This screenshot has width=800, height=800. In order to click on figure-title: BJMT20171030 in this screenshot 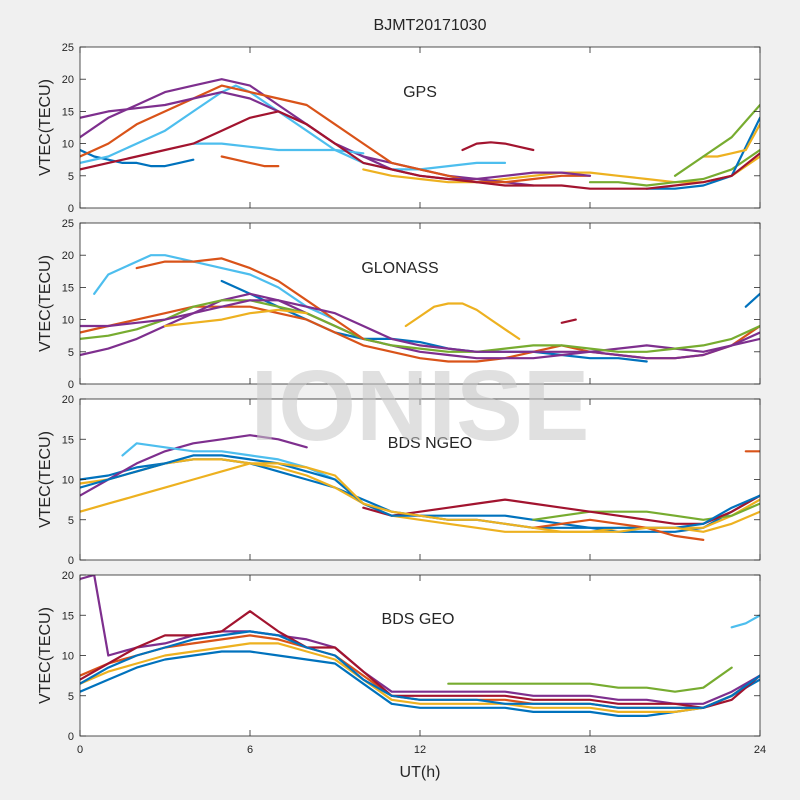, I will do `click(430, 25)`.